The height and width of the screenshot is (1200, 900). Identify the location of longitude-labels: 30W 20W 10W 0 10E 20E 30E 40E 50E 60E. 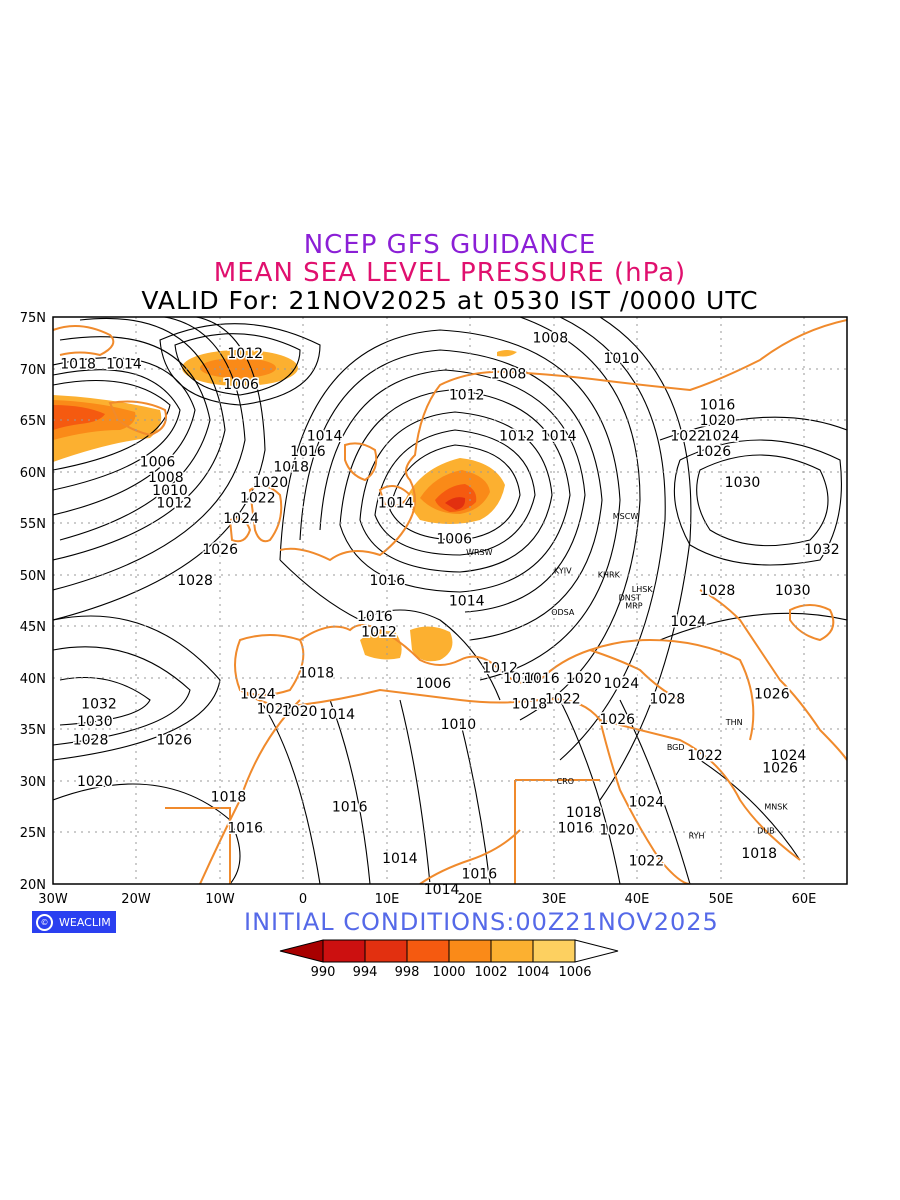
(427, 899).